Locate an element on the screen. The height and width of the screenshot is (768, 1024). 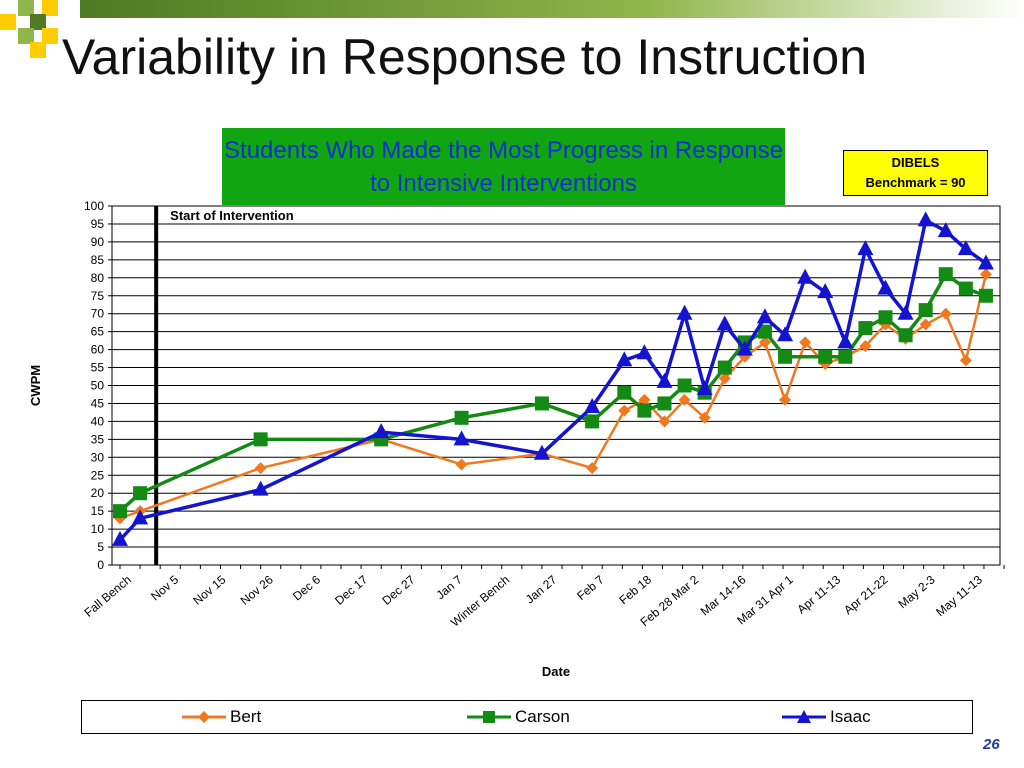
y-tick-label: 25 is located at coordinates (98, 475).